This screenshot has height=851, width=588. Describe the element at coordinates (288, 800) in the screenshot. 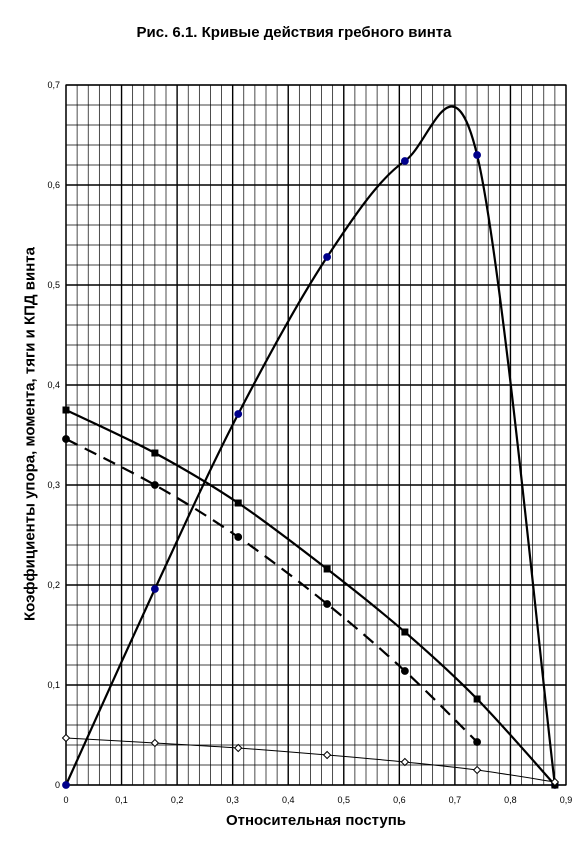

I see `x-tick-label: 0,4` at that location.